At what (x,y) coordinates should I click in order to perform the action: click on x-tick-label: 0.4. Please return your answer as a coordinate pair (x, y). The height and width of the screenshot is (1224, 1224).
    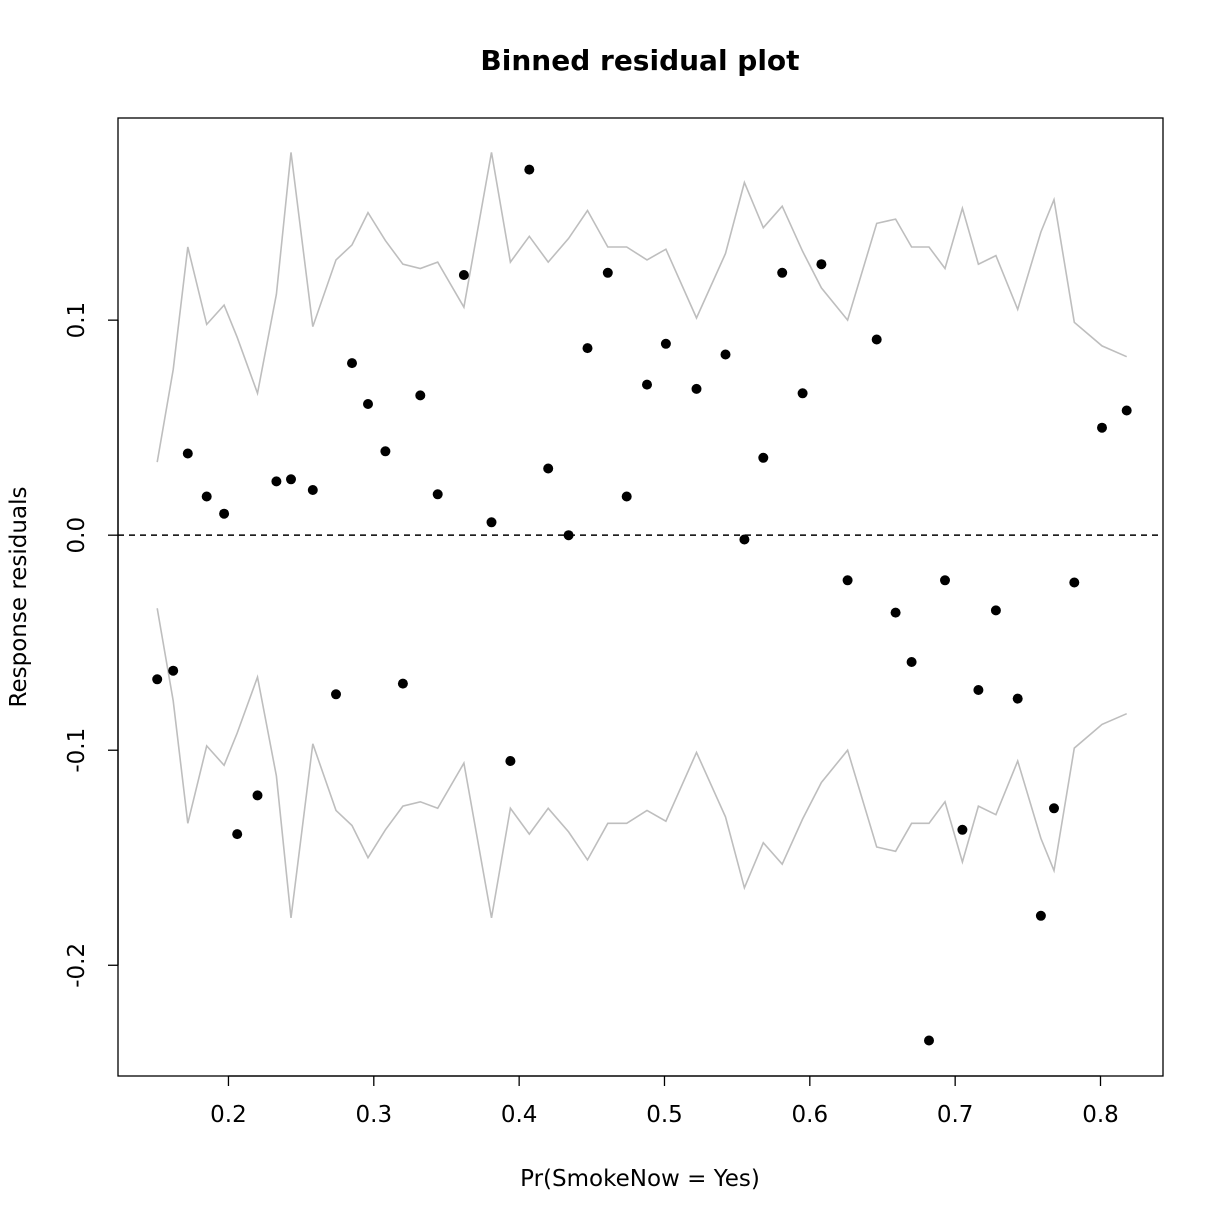
    Looking at the image, I should click on (519, 1115).